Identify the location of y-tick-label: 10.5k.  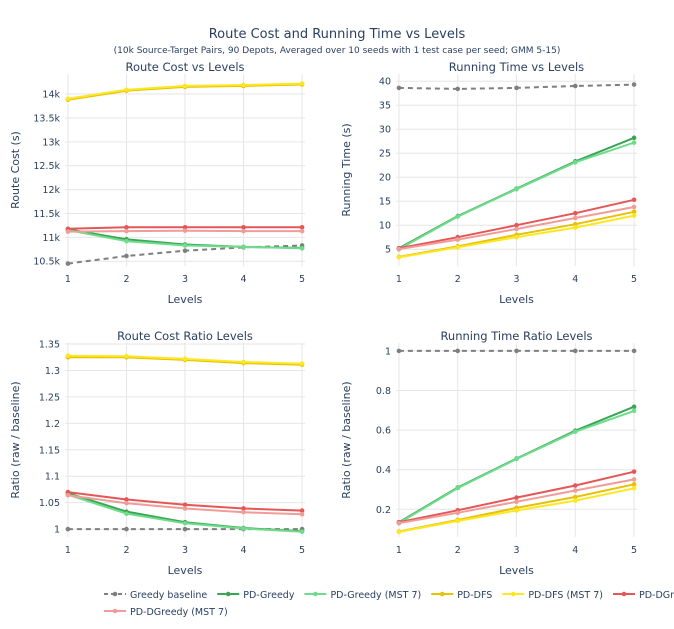
(46, 262).